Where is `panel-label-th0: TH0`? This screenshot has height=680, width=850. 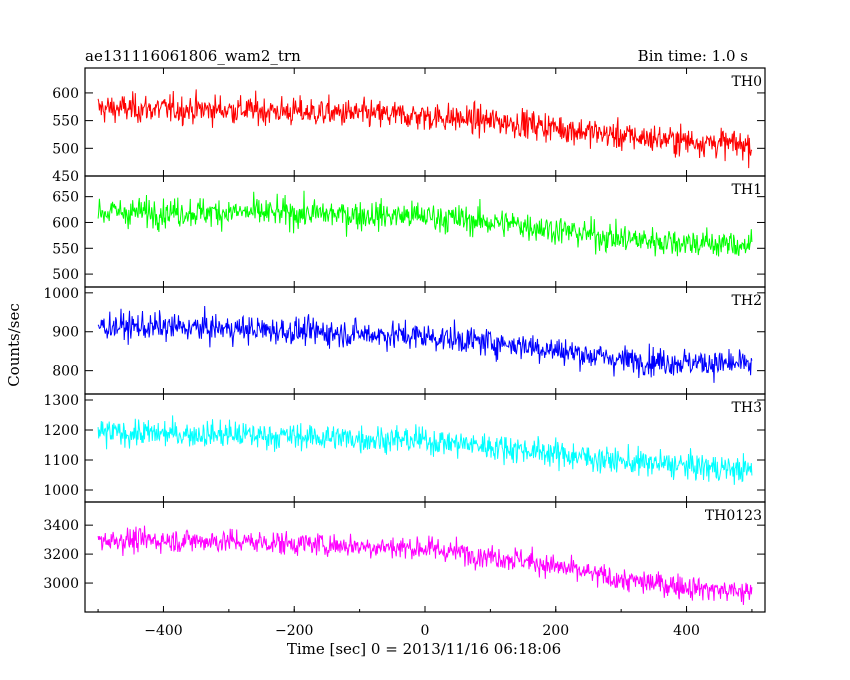 panel-label-th0: TH0 is located at coordinates (747, 82).